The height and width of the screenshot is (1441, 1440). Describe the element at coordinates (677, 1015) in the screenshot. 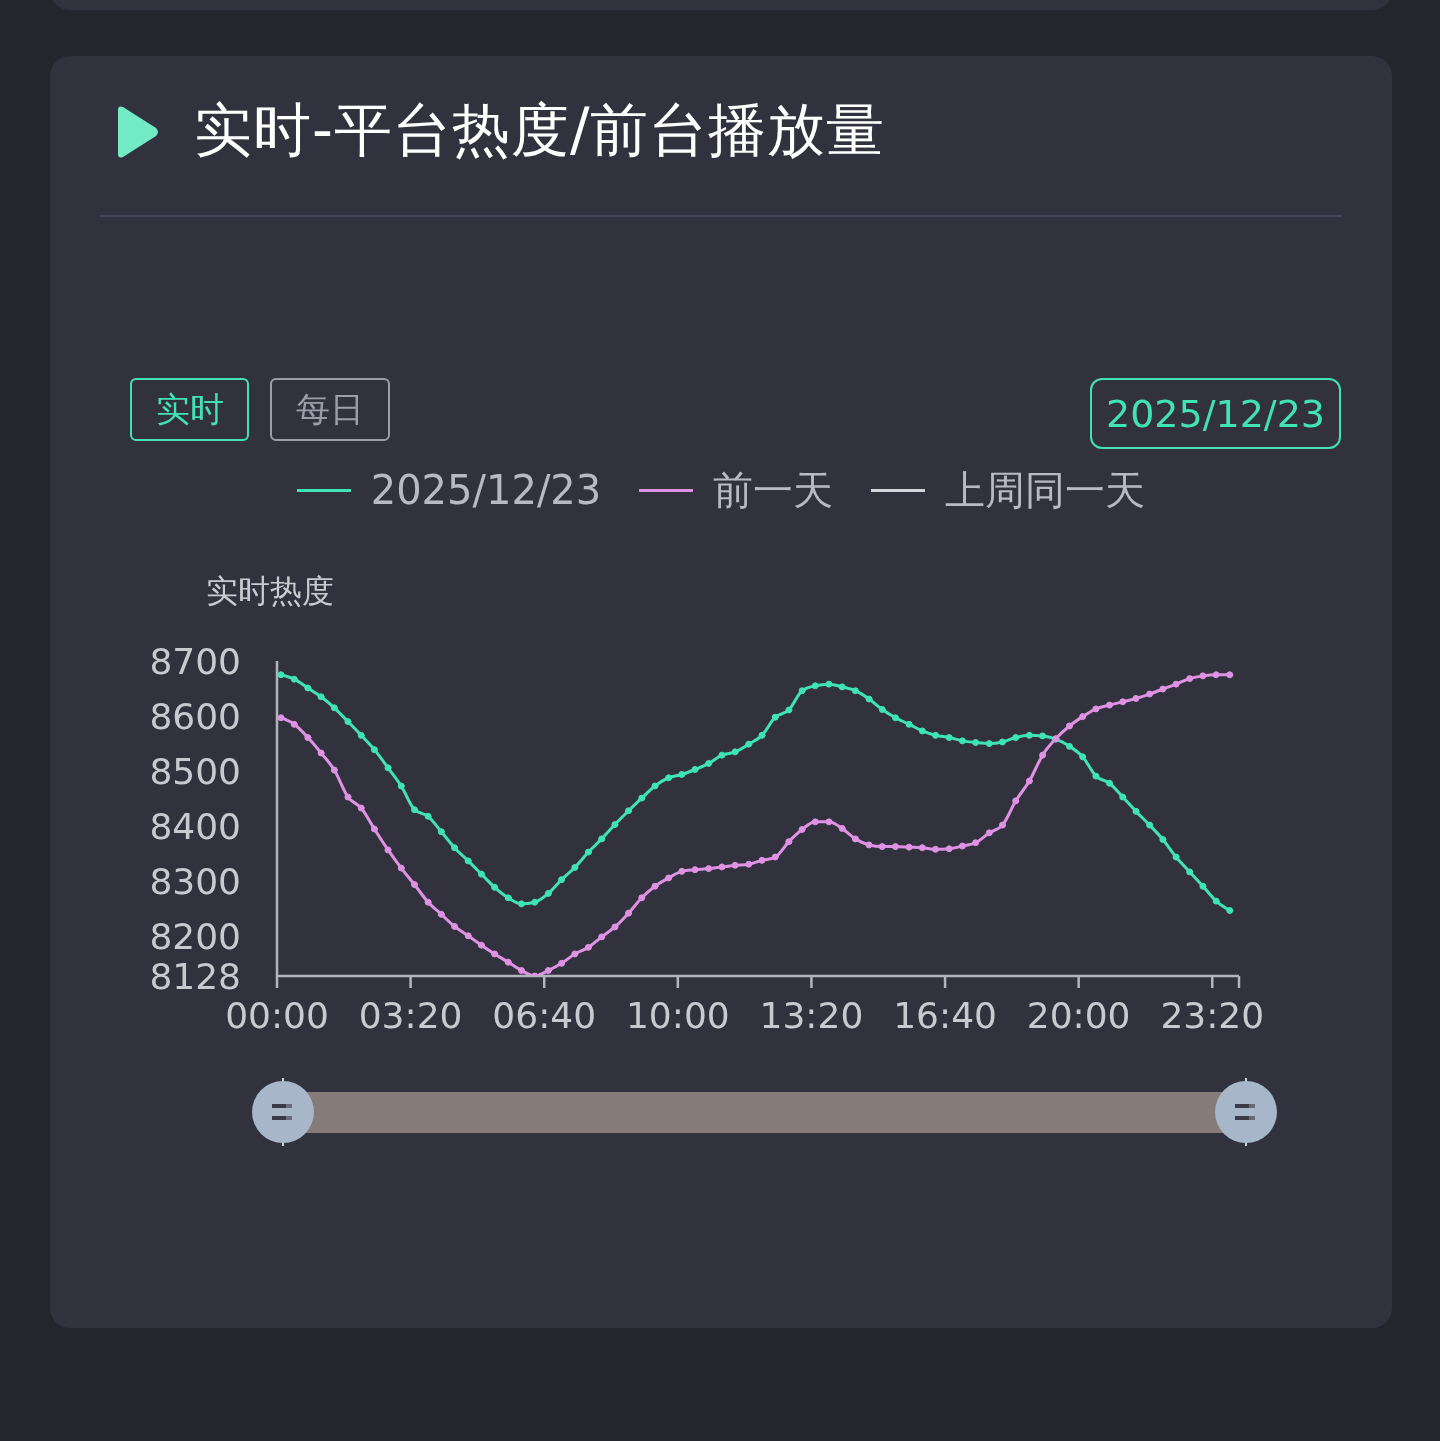

I see `x-tick-label: 10:00` at that location.